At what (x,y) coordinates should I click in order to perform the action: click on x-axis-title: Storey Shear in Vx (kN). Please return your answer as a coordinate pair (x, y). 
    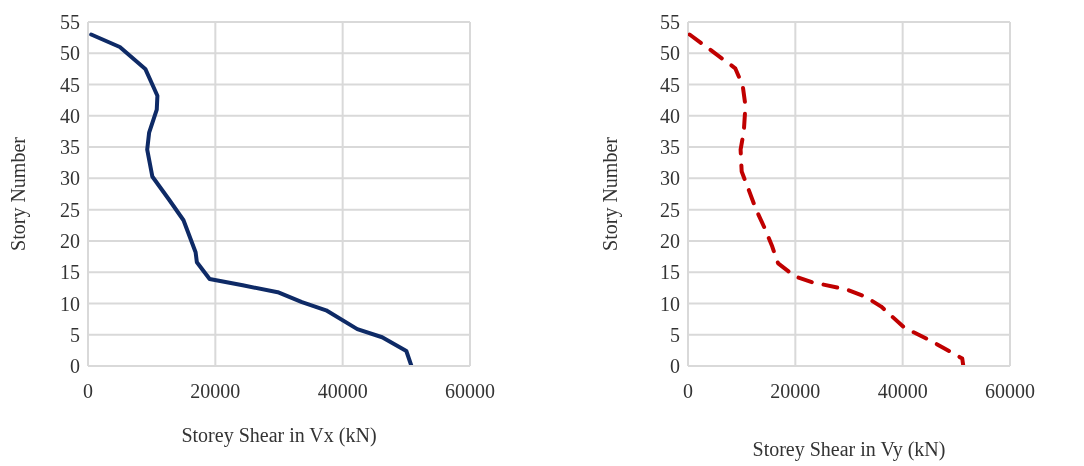
    Looking at the image, I should click on (279, 436).